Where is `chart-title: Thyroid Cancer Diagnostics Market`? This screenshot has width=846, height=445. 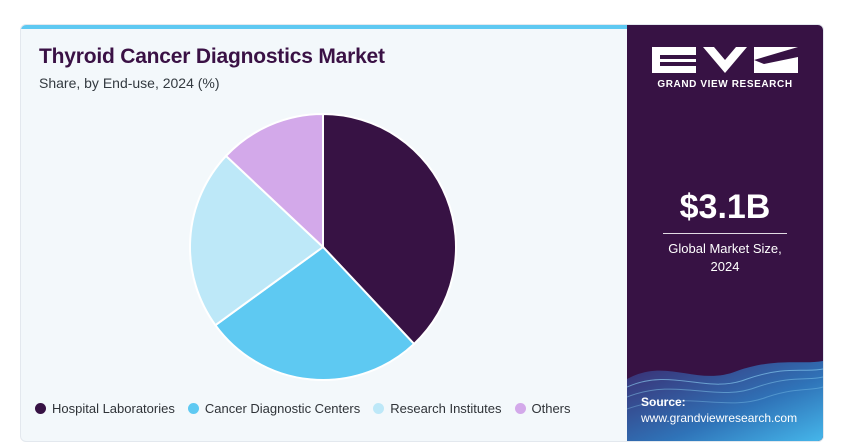
chart-title: Thyroid Cancer Diagnostics Market is located at coordinates (212, 56).